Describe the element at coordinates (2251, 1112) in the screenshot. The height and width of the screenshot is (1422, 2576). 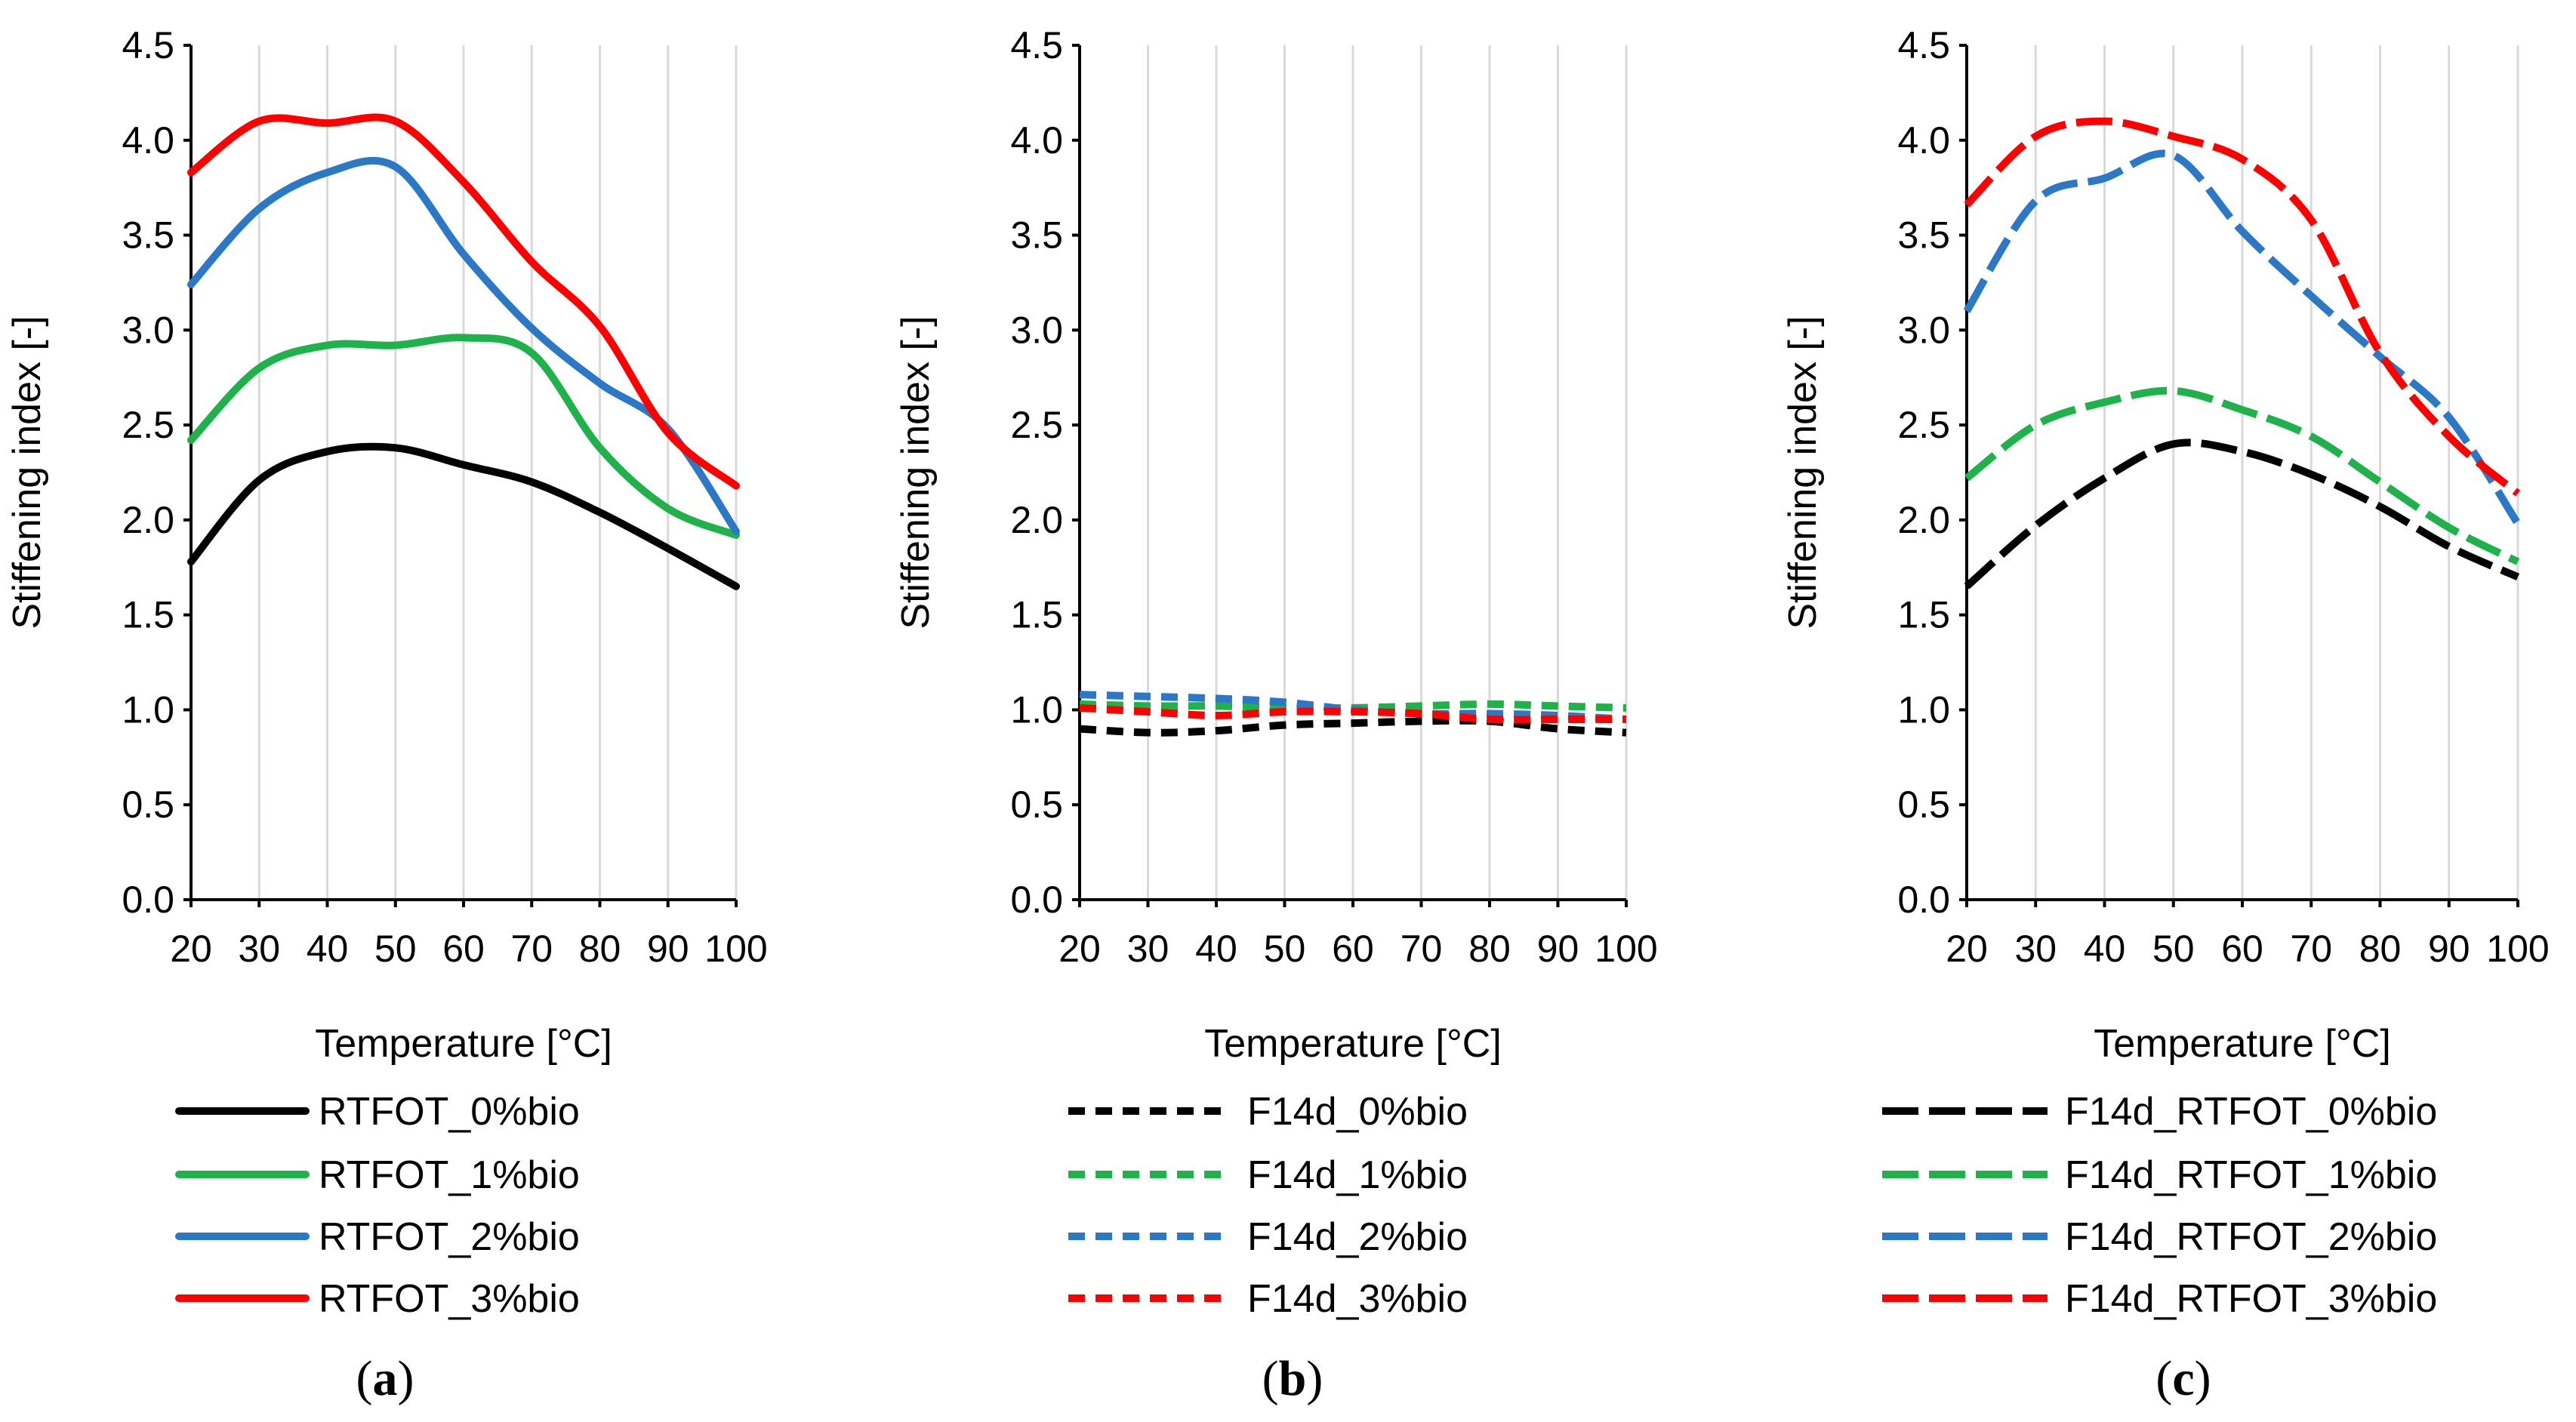
I see `legend-label: F14d_RTFOT_0%bio` at that location.